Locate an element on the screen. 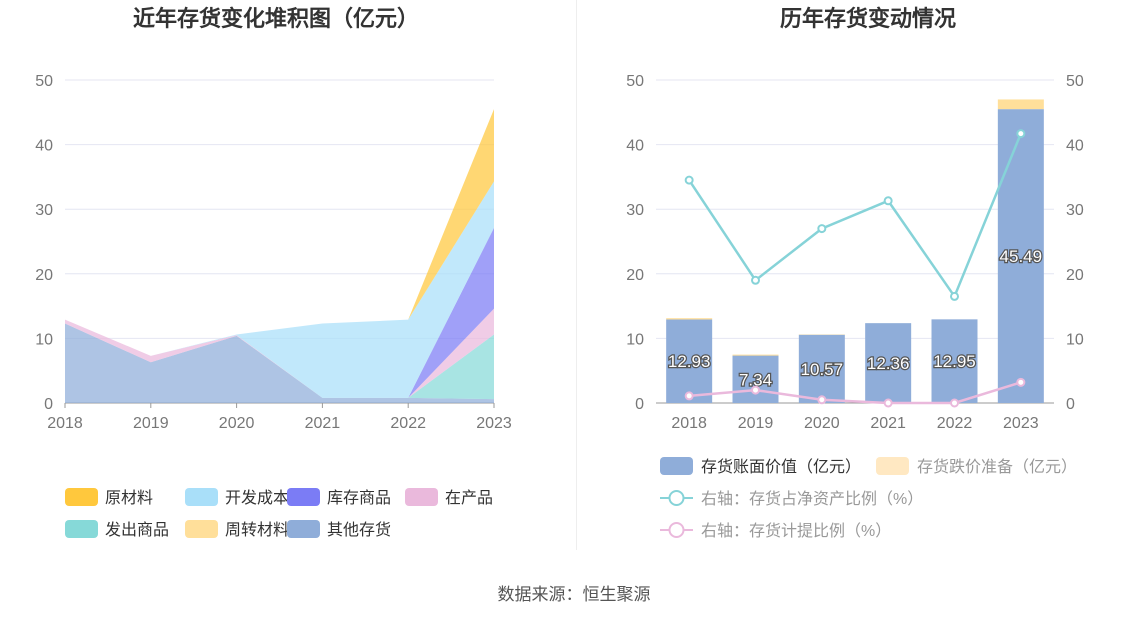 This screenshot has width=1148, height=619. y-left-tick-label: 10 is located at coordinates (635, 339).